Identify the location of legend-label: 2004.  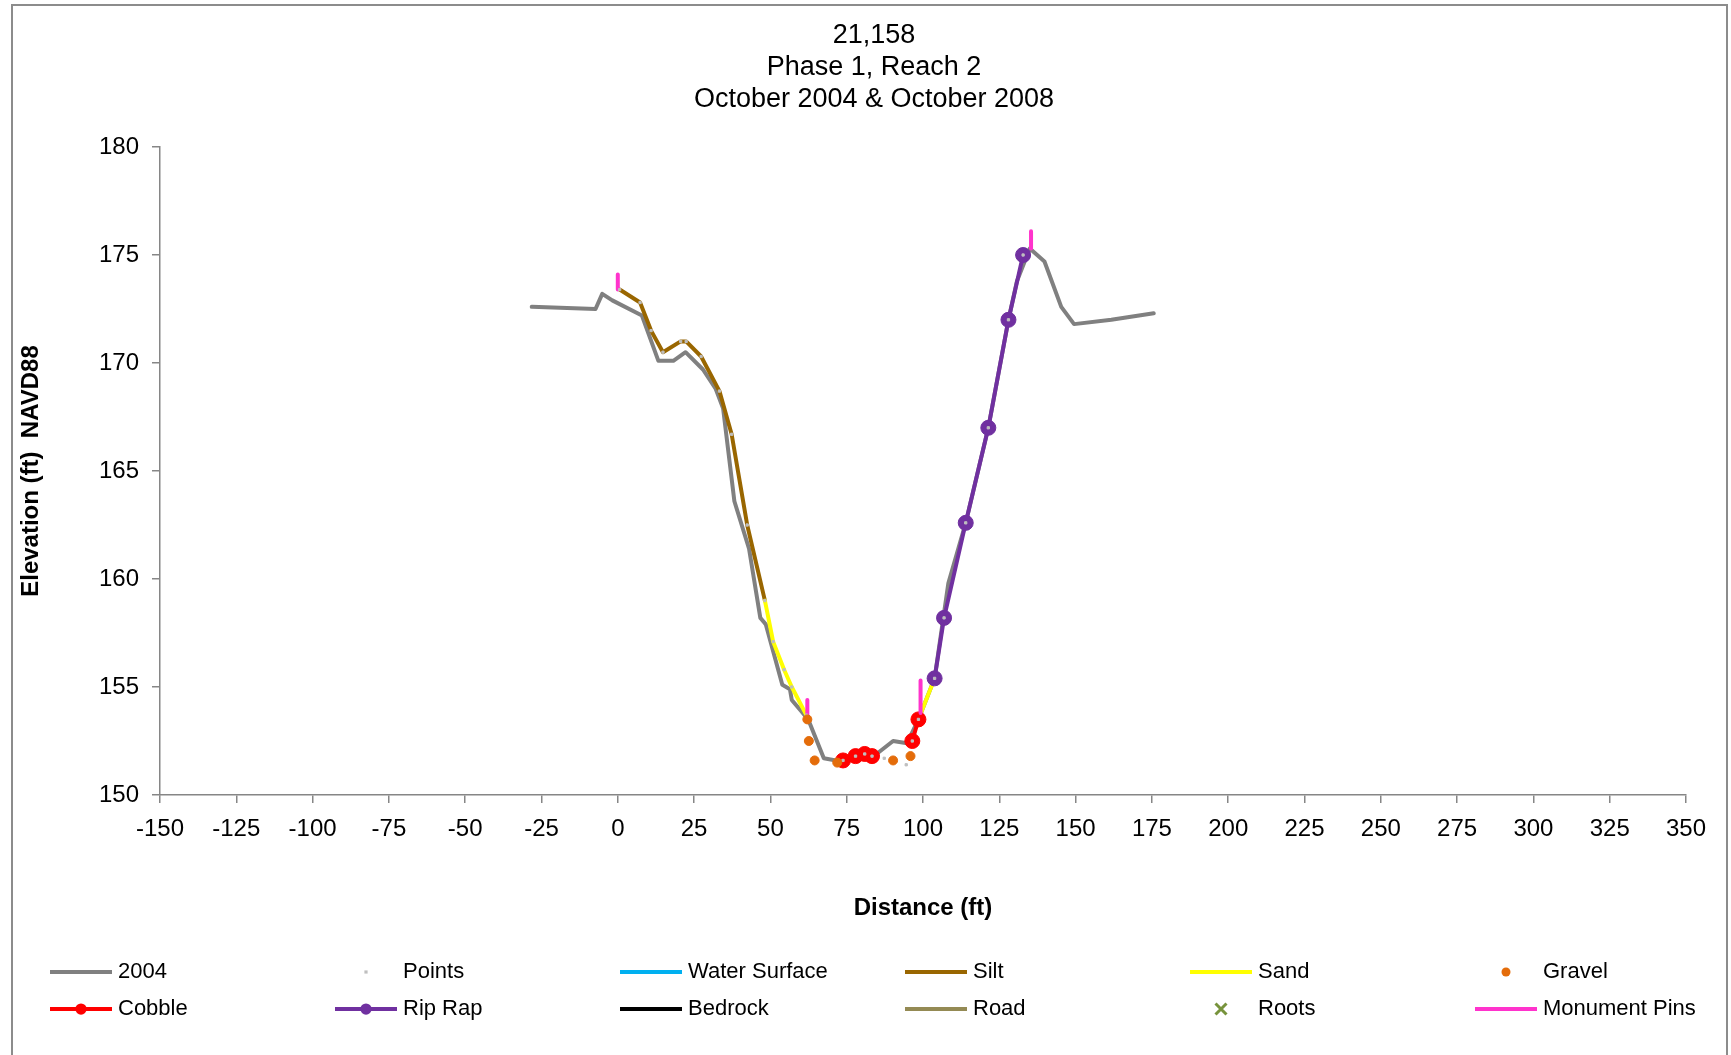
(142, 971).